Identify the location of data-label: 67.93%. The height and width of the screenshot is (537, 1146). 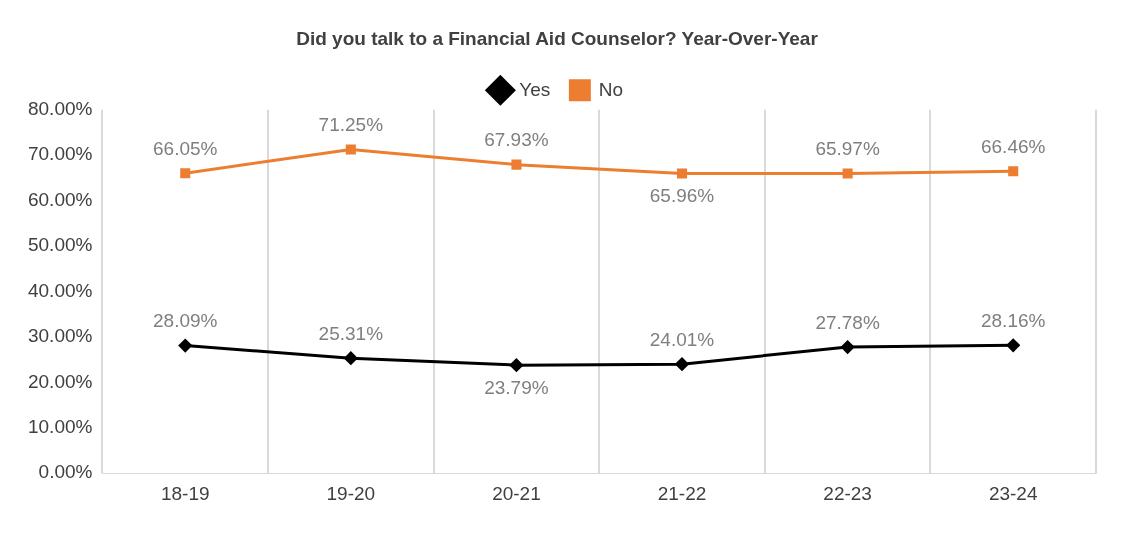
(516, 140).